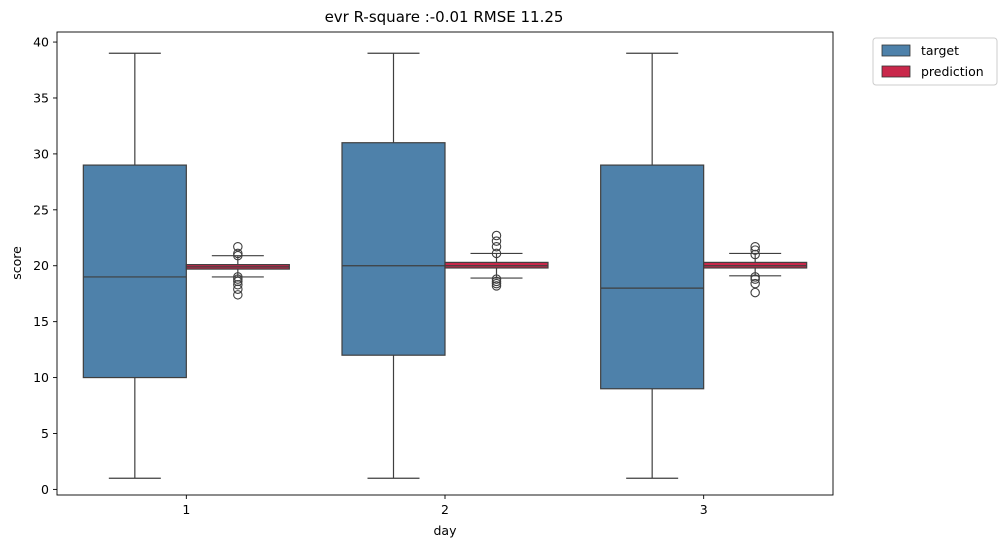 This screenshot has height=547, width=1007. What do you see at coordinates (444, 17) in the screenshot?
I see `chart-title: evr R-square :-0.01 RMSE 11.25` at bounding box center [444, 17].